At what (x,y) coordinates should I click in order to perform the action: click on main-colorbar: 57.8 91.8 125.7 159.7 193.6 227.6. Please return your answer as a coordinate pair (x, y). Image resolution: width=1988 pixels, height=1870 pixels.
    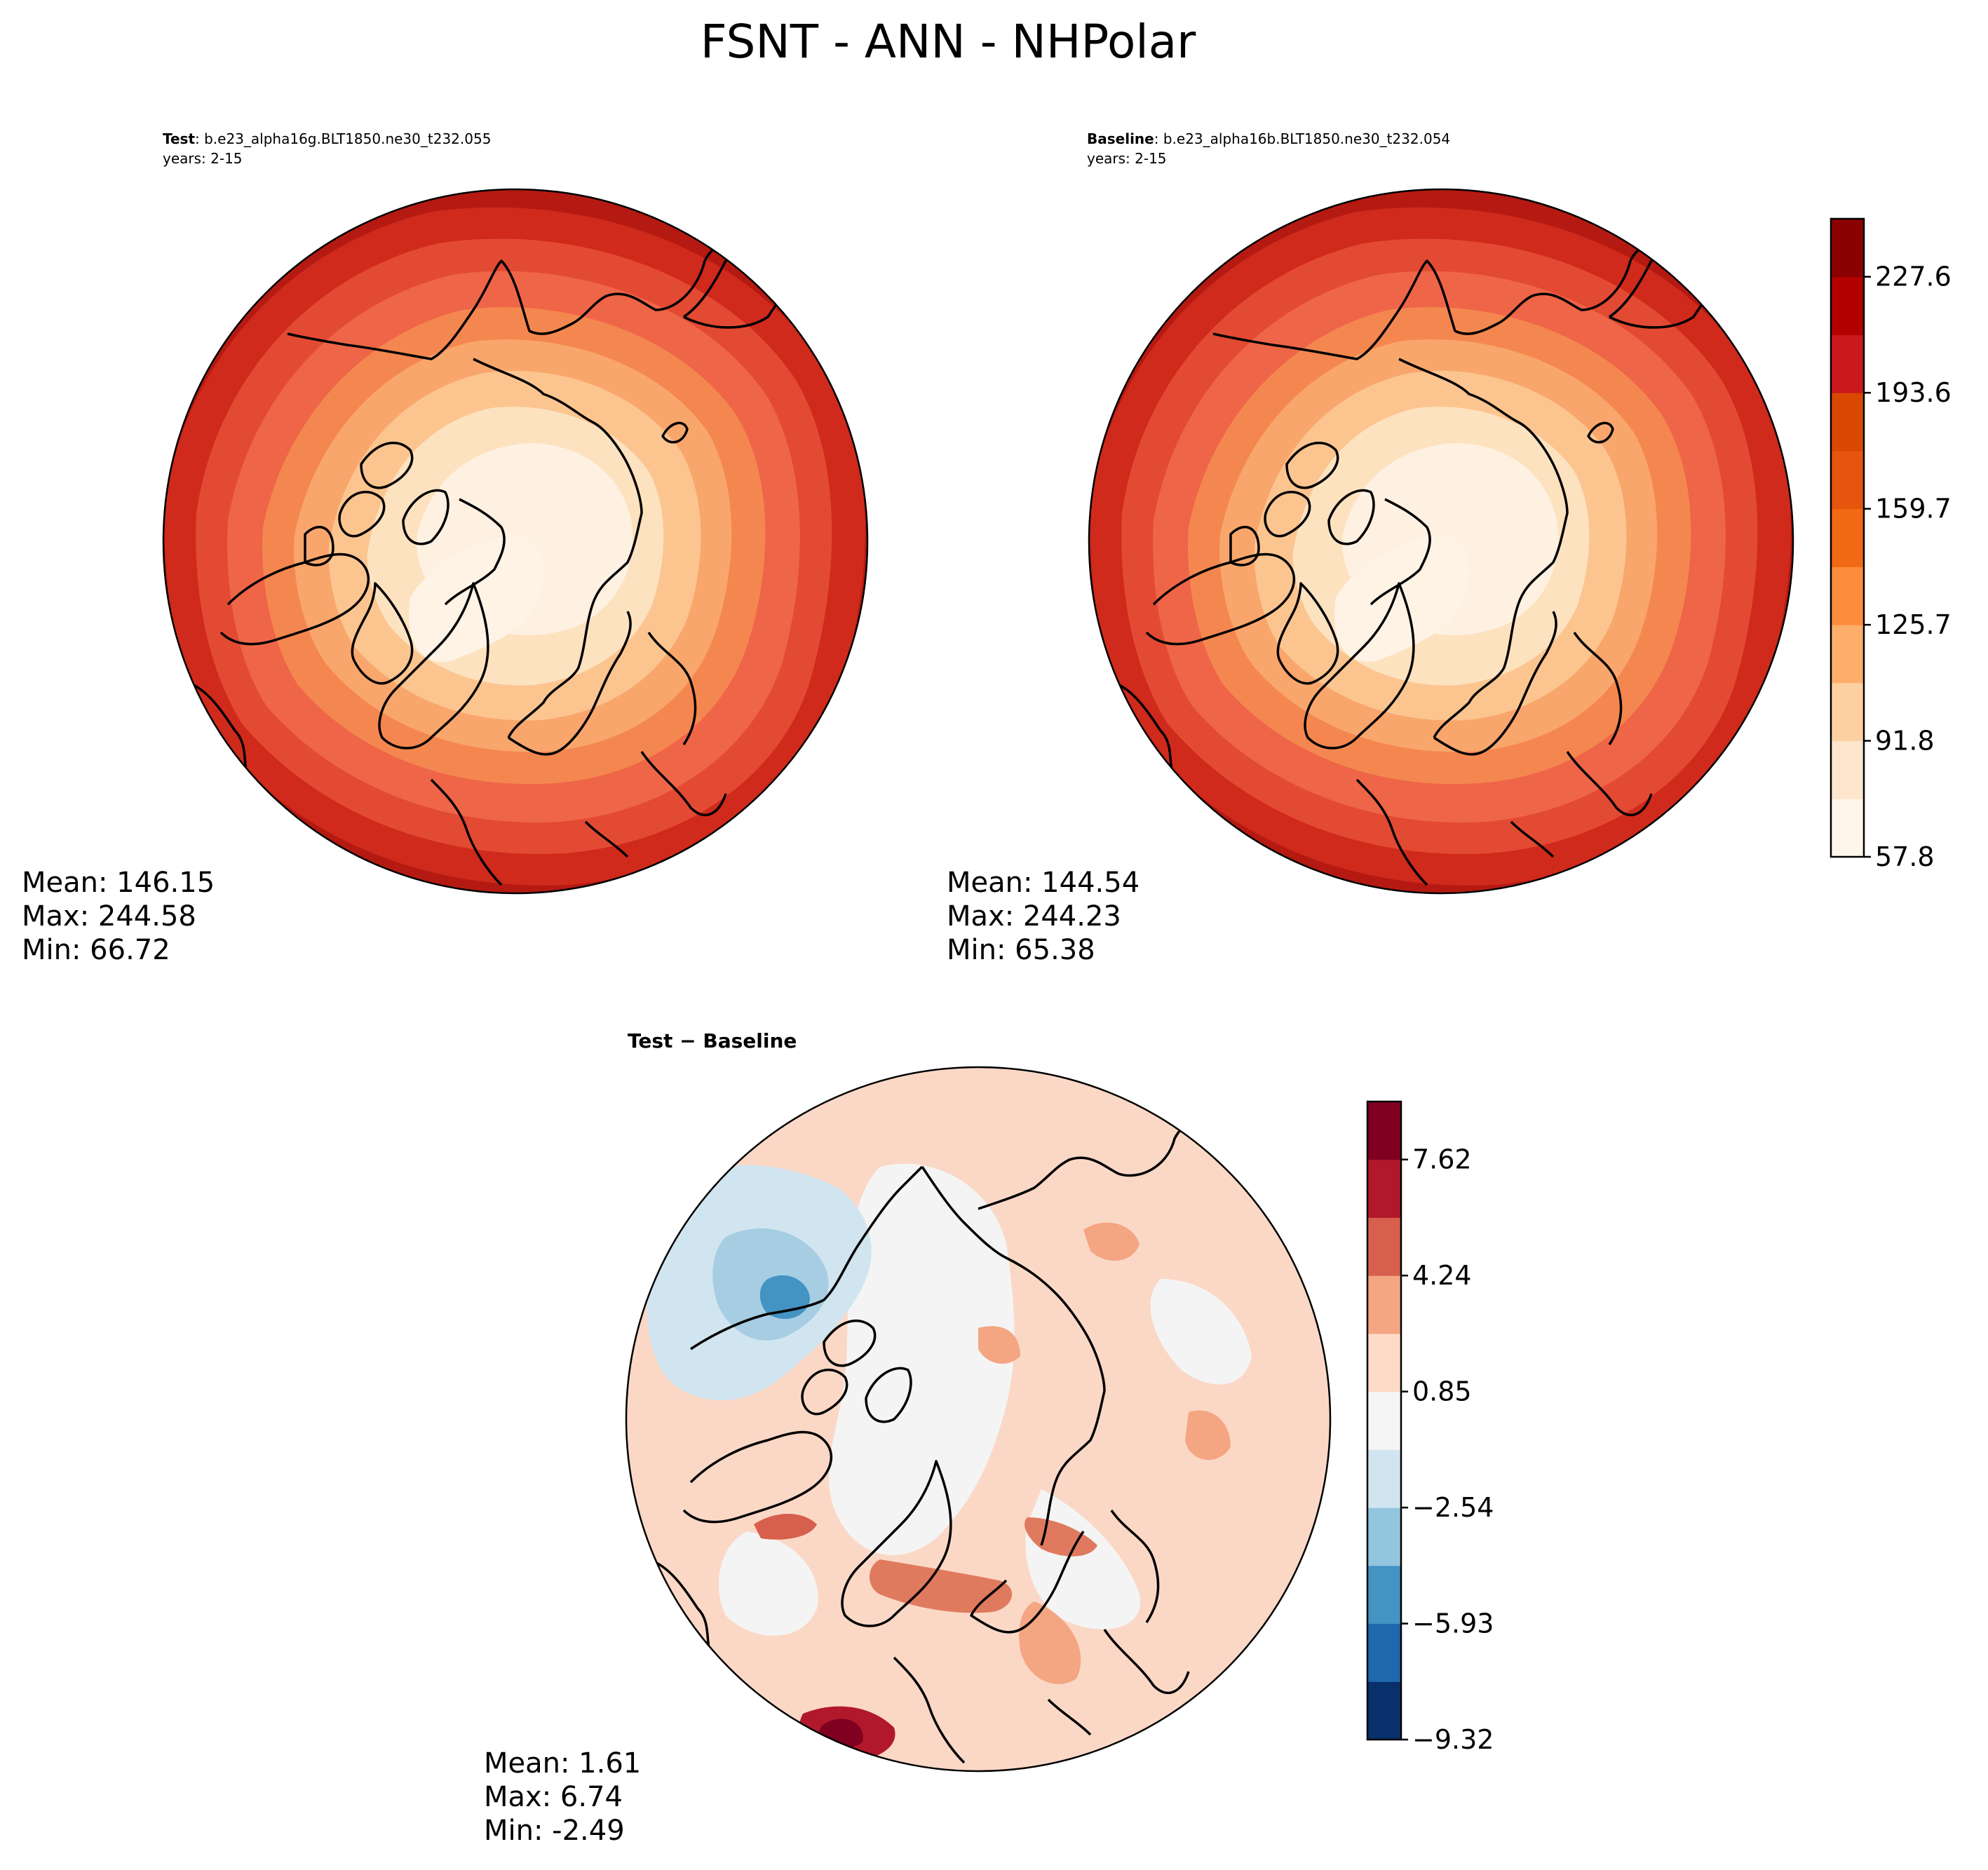
    Looking at the image, I should click on (1891, 544).